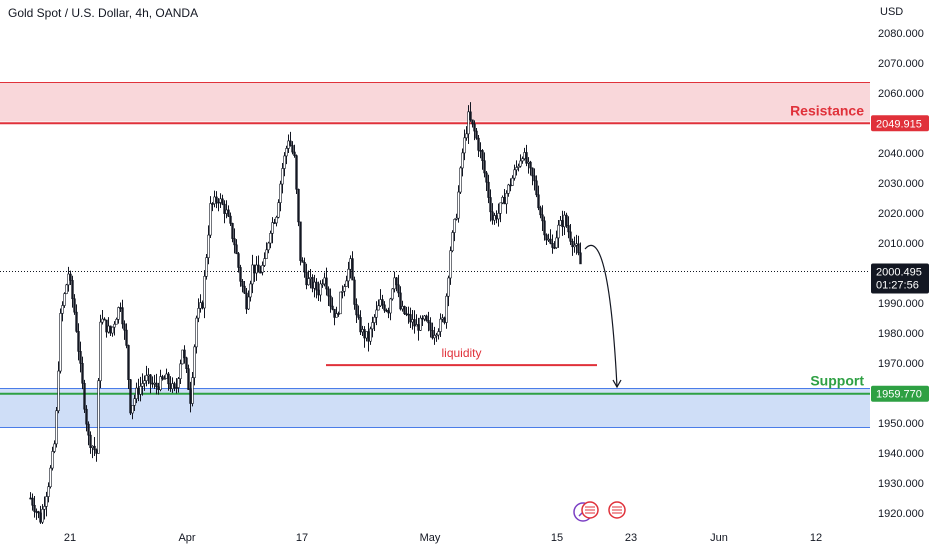  I want to click on last-price-badge, so click(900, 278).